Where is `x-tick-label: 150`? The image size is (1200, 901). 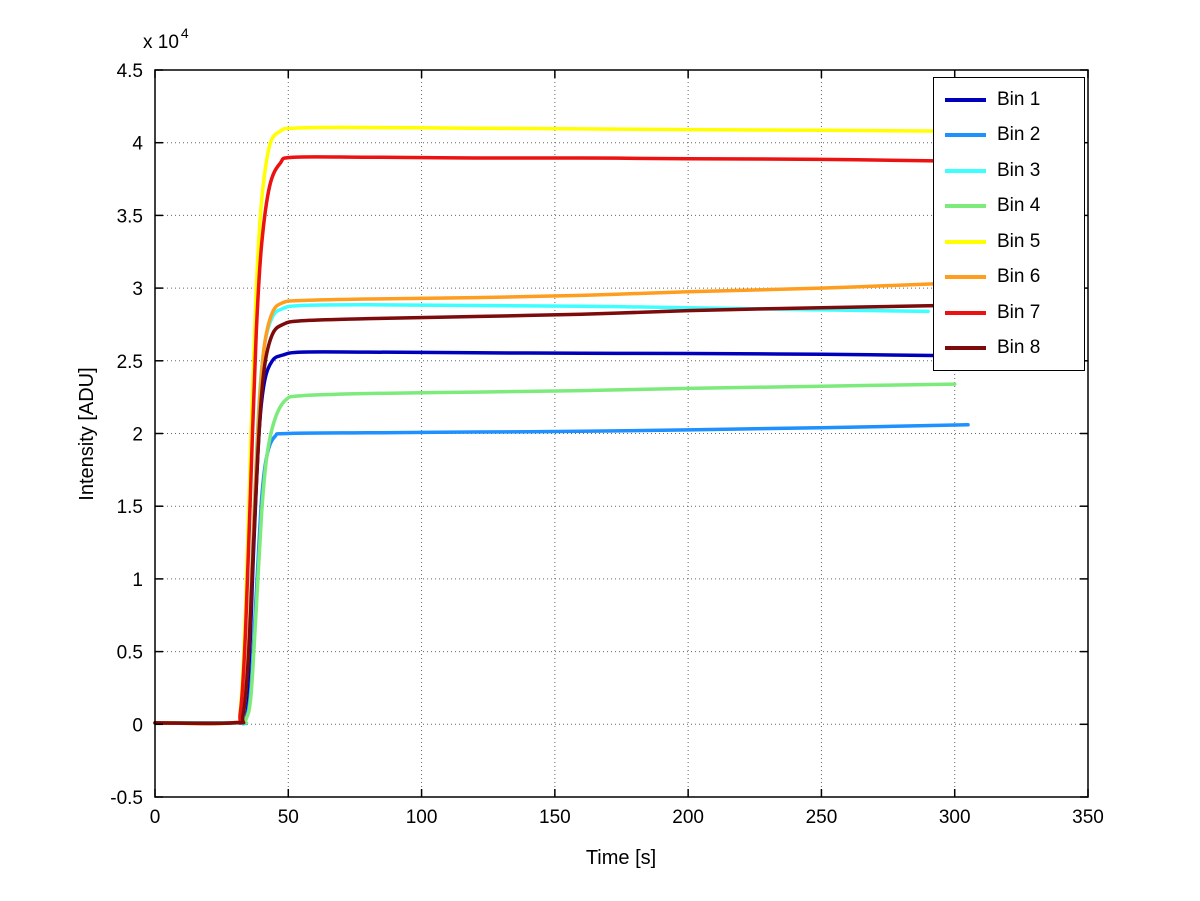 x-tick-label: 150 is located at coordinates (555, 817).